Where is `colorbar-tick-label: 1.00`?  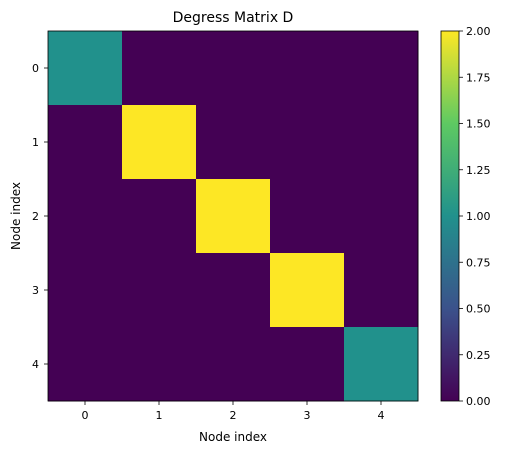 colorbar-tick-label: 1.00 is located at coordinates (478, 216).